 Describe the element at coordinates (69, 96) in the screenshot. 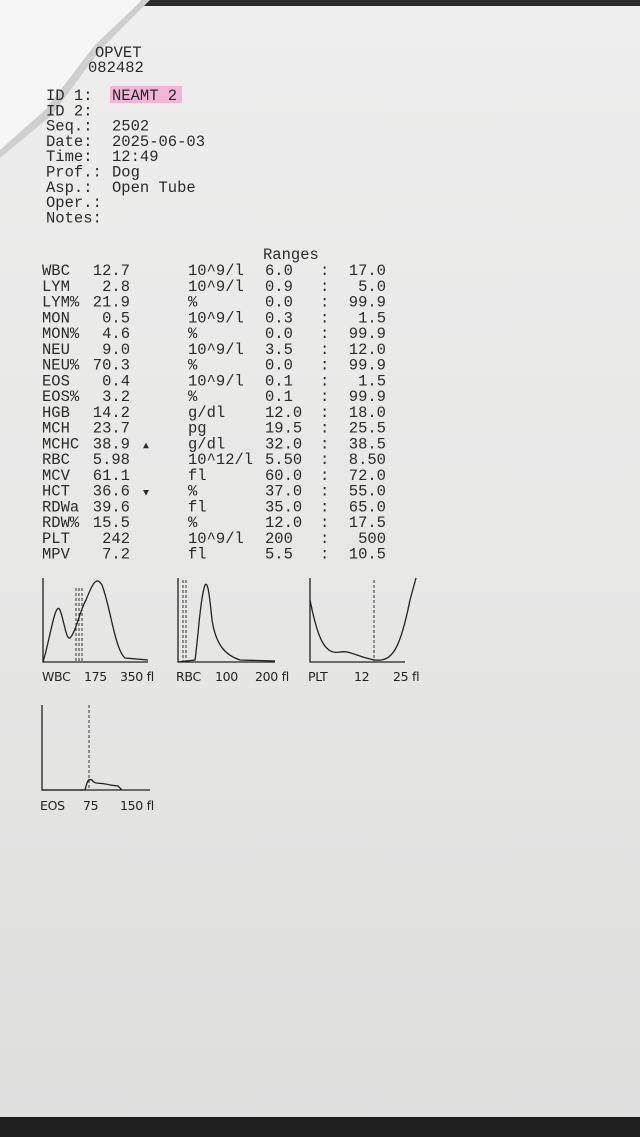

I see `field-label: ID 1:` at that location.